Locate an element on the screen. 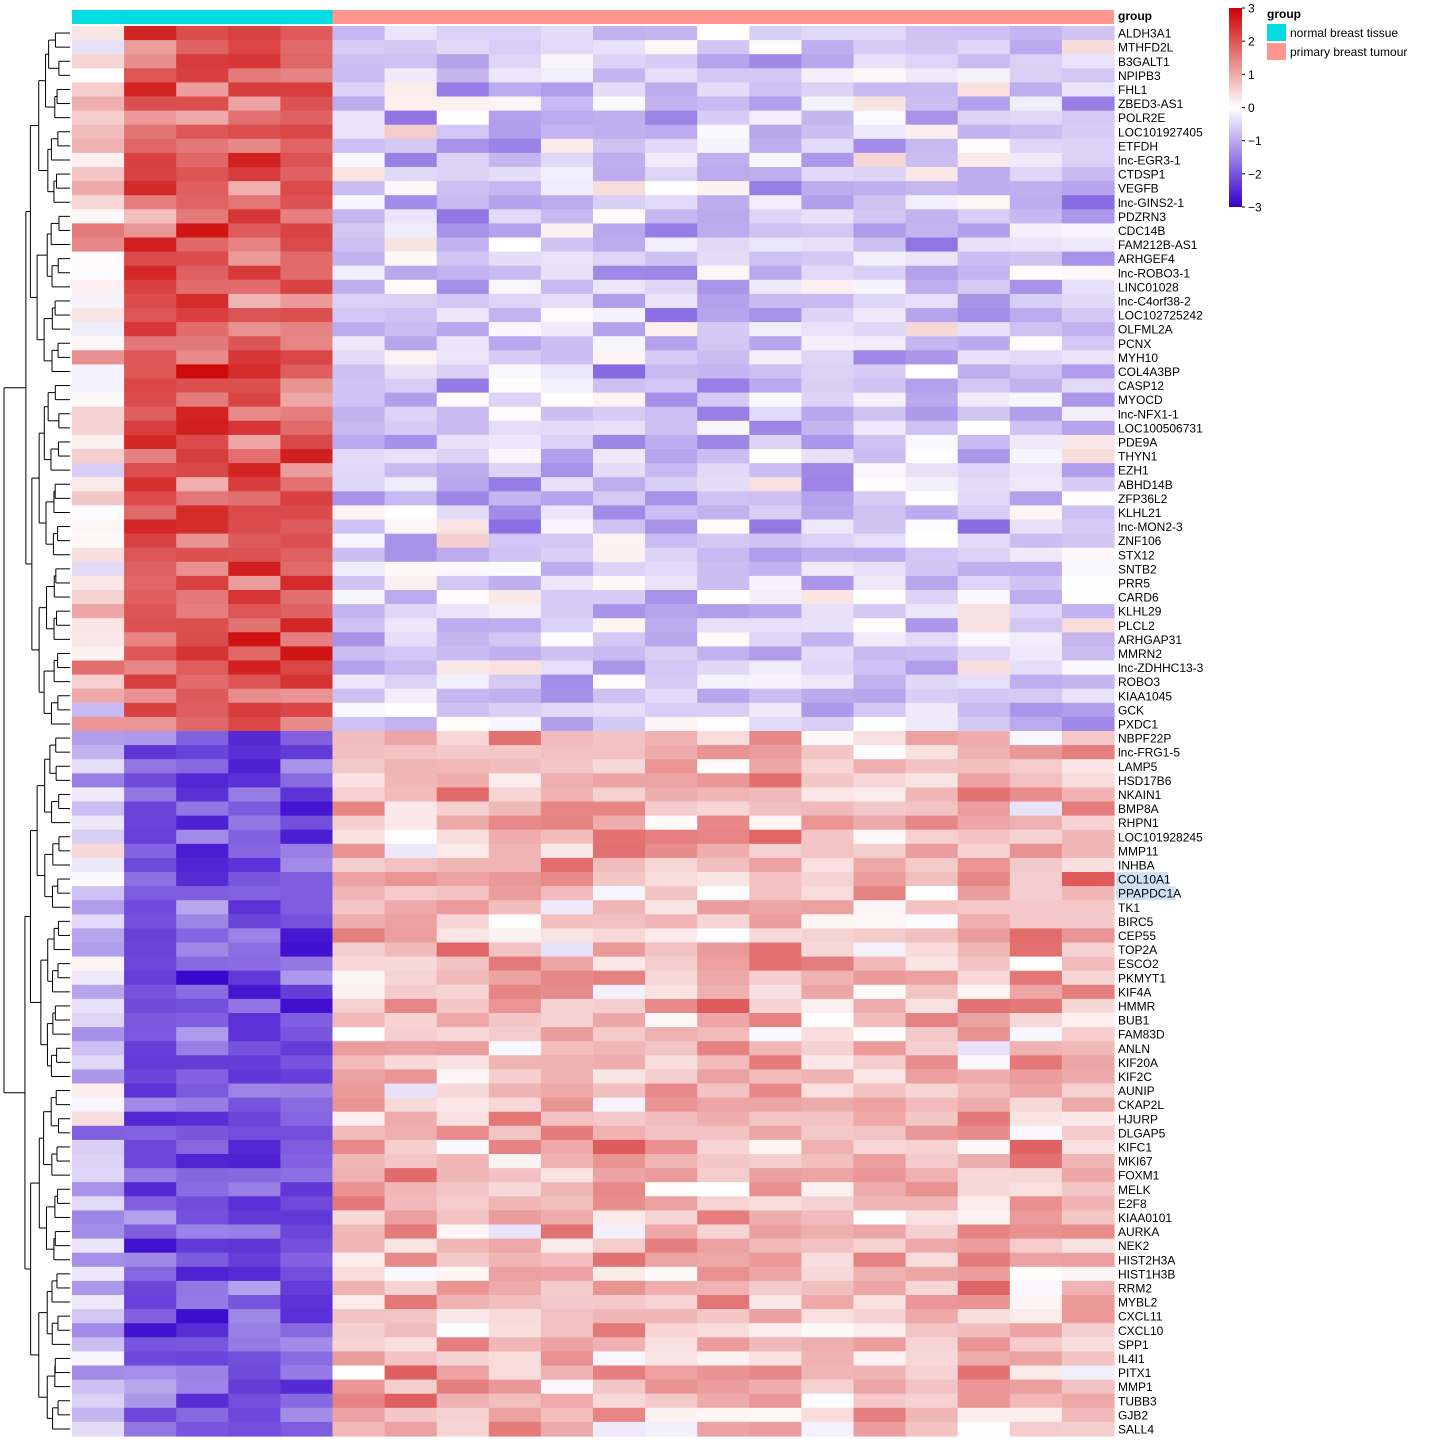 This screenshot has height=1443, width=1439. gene-label: lnc-FRG1-5 is located at coordinates (1149, 753).